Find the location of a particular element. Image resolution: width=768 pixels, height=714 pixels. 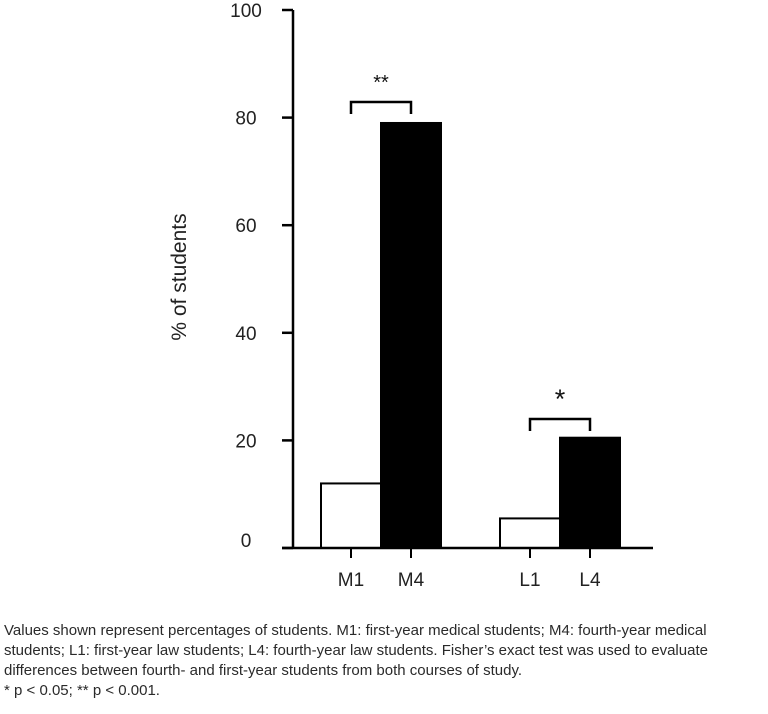

y-tick-label-0: 0 is located at coordinates (246, 541).